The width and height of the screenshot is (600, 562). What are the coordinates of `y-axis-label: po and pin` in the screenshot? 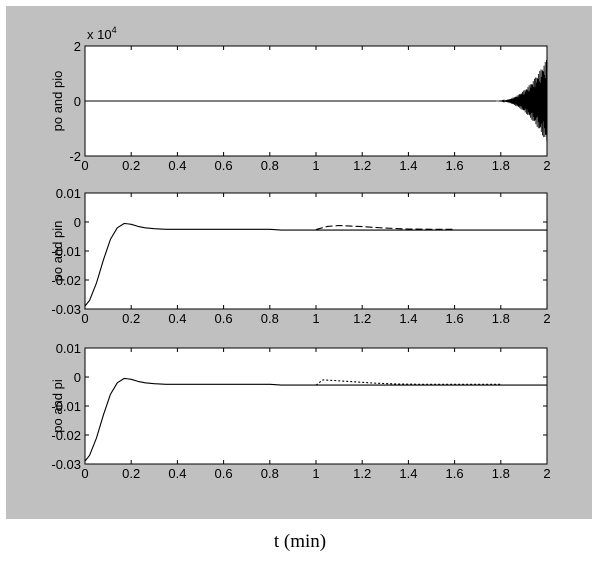 It's located at (57, 251).